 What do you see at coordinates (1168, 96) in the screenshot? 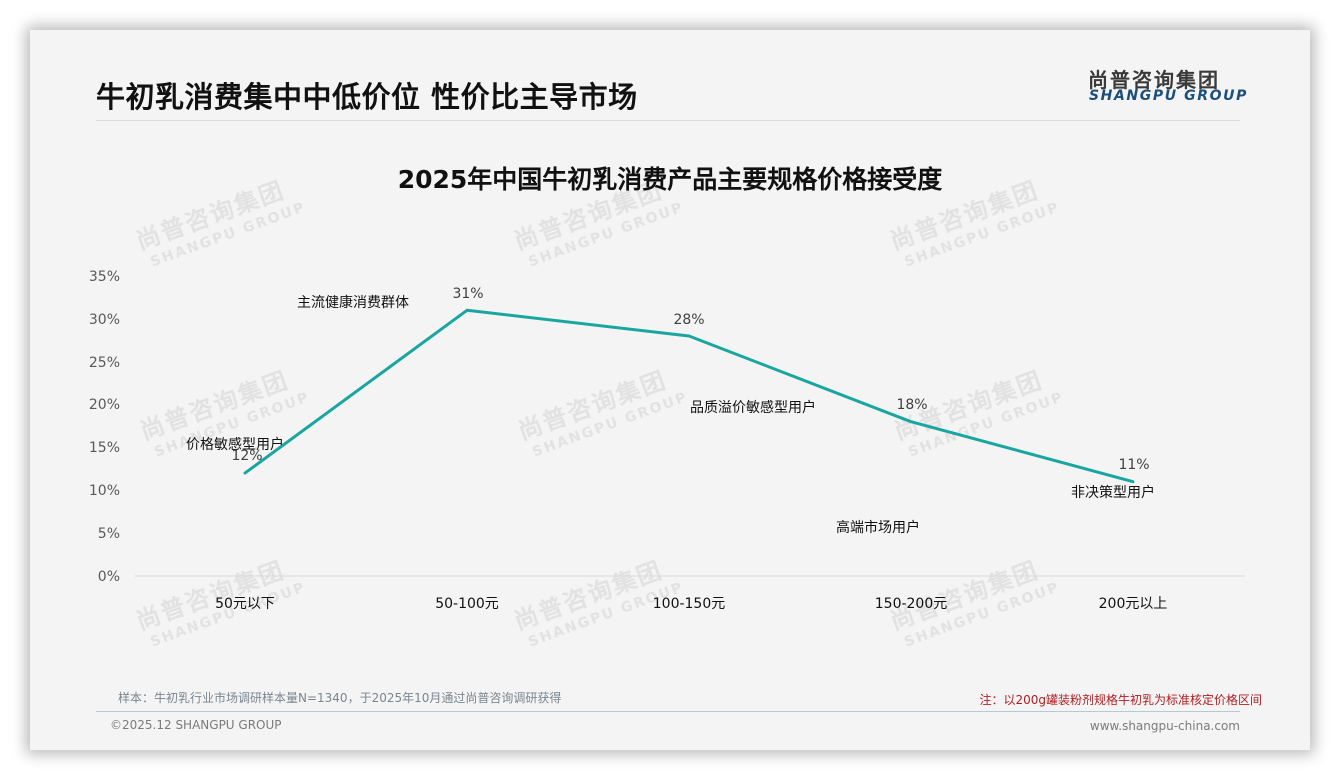
I see `logo-english: SHANGPU GROUP` at bounding box center [1168, 96].